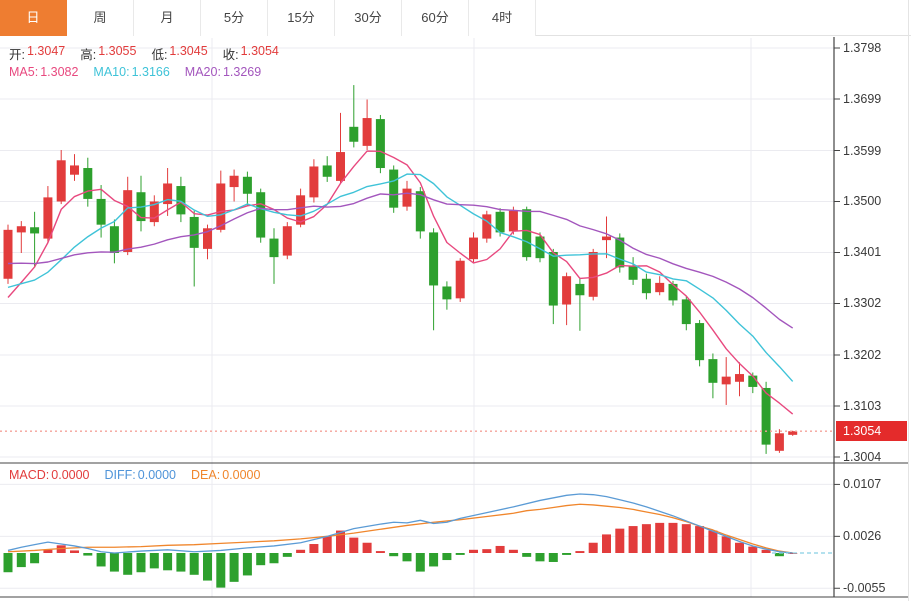  I want to click on price-tick-label: 1.3401, so click(862, 252).